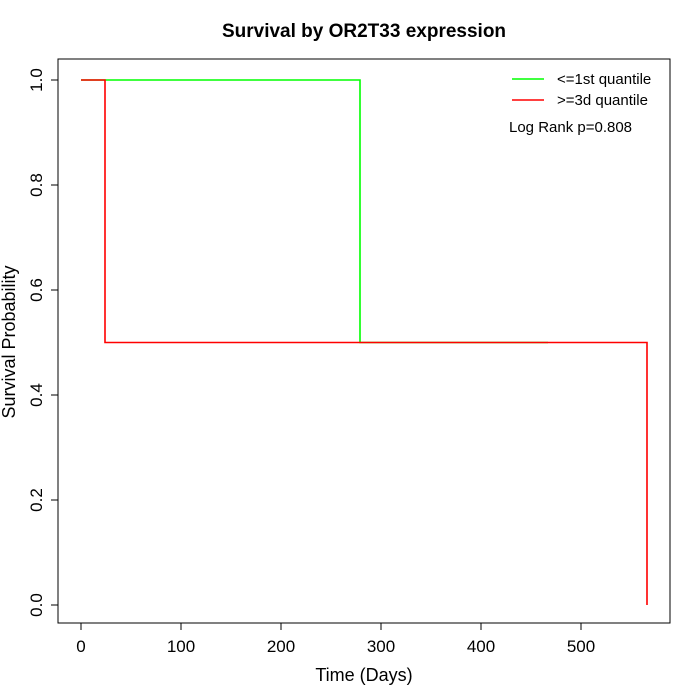 This screenshot has height=700, width=700. Describe the element at coordinates (80, 646) in the screenshot. I see `x-tick-label: 0` at that location.